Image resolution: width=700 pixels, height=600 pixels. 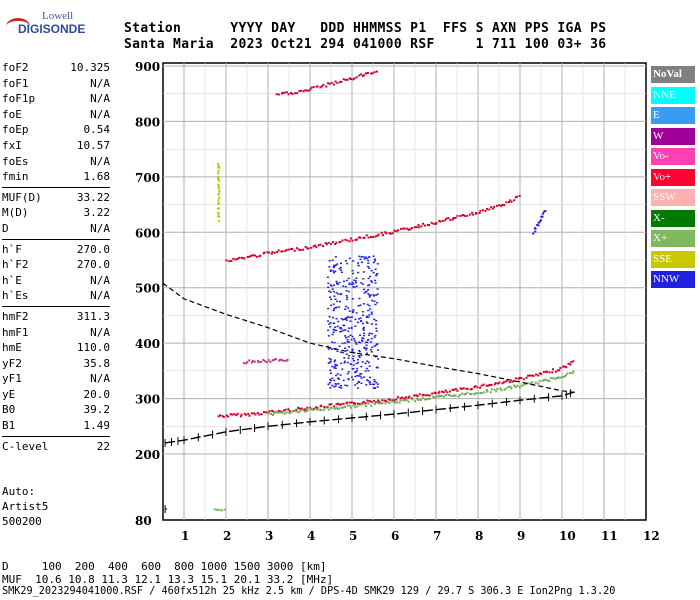 What do you see at coordinates (673, 95) in the screenshot?
I see `legend-item: NNE` at bounding box center [673, 95].